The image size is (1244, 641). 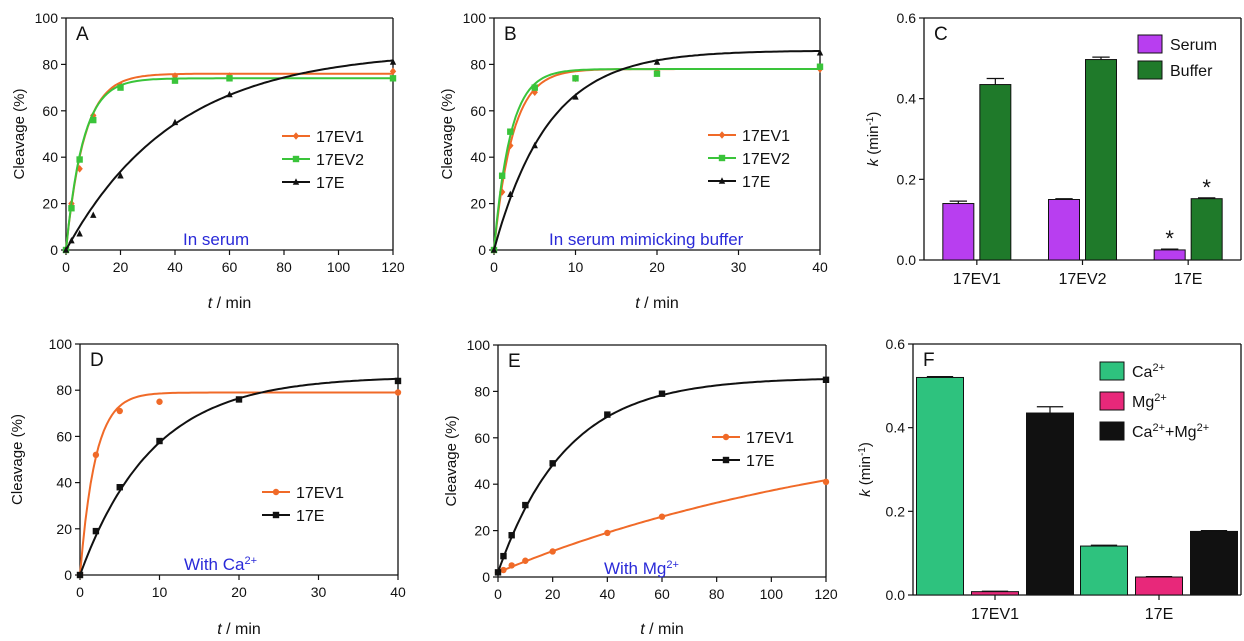 I want to click on legend-label: 17EV2, so click(x=340, y=160).